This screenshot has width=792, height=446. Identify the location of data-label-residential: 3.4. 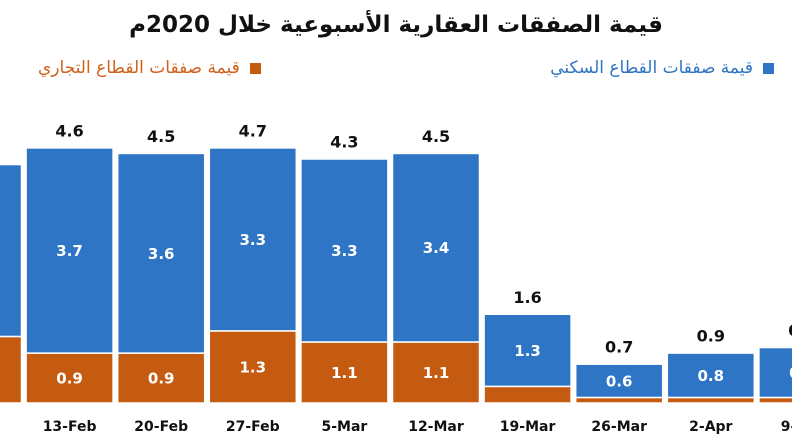
(436, 248).